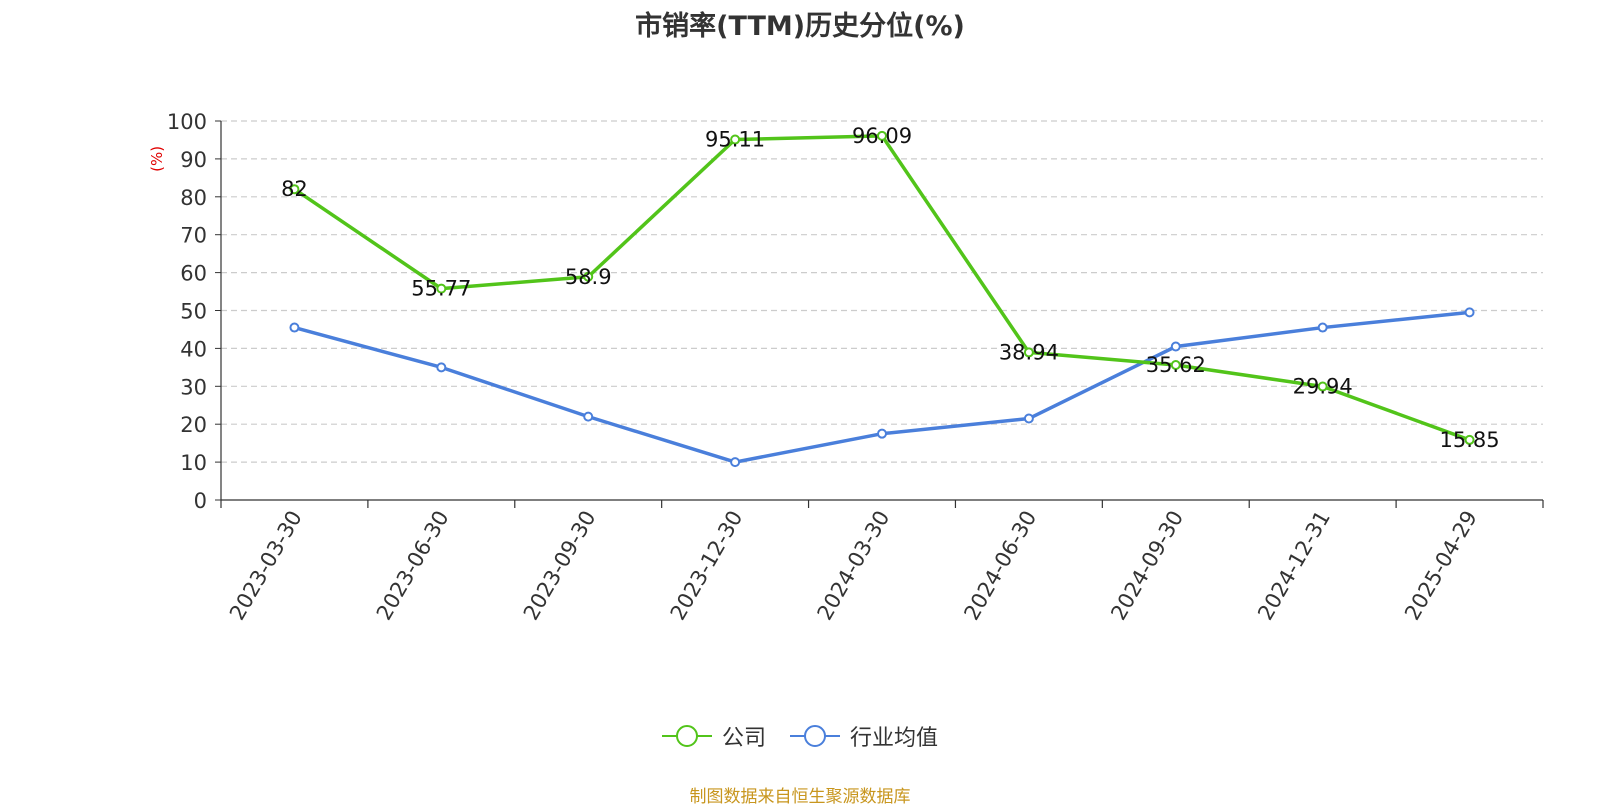  I want to click on chart-title: 市销率(TTM)历史分位(%), so click(800, 26).